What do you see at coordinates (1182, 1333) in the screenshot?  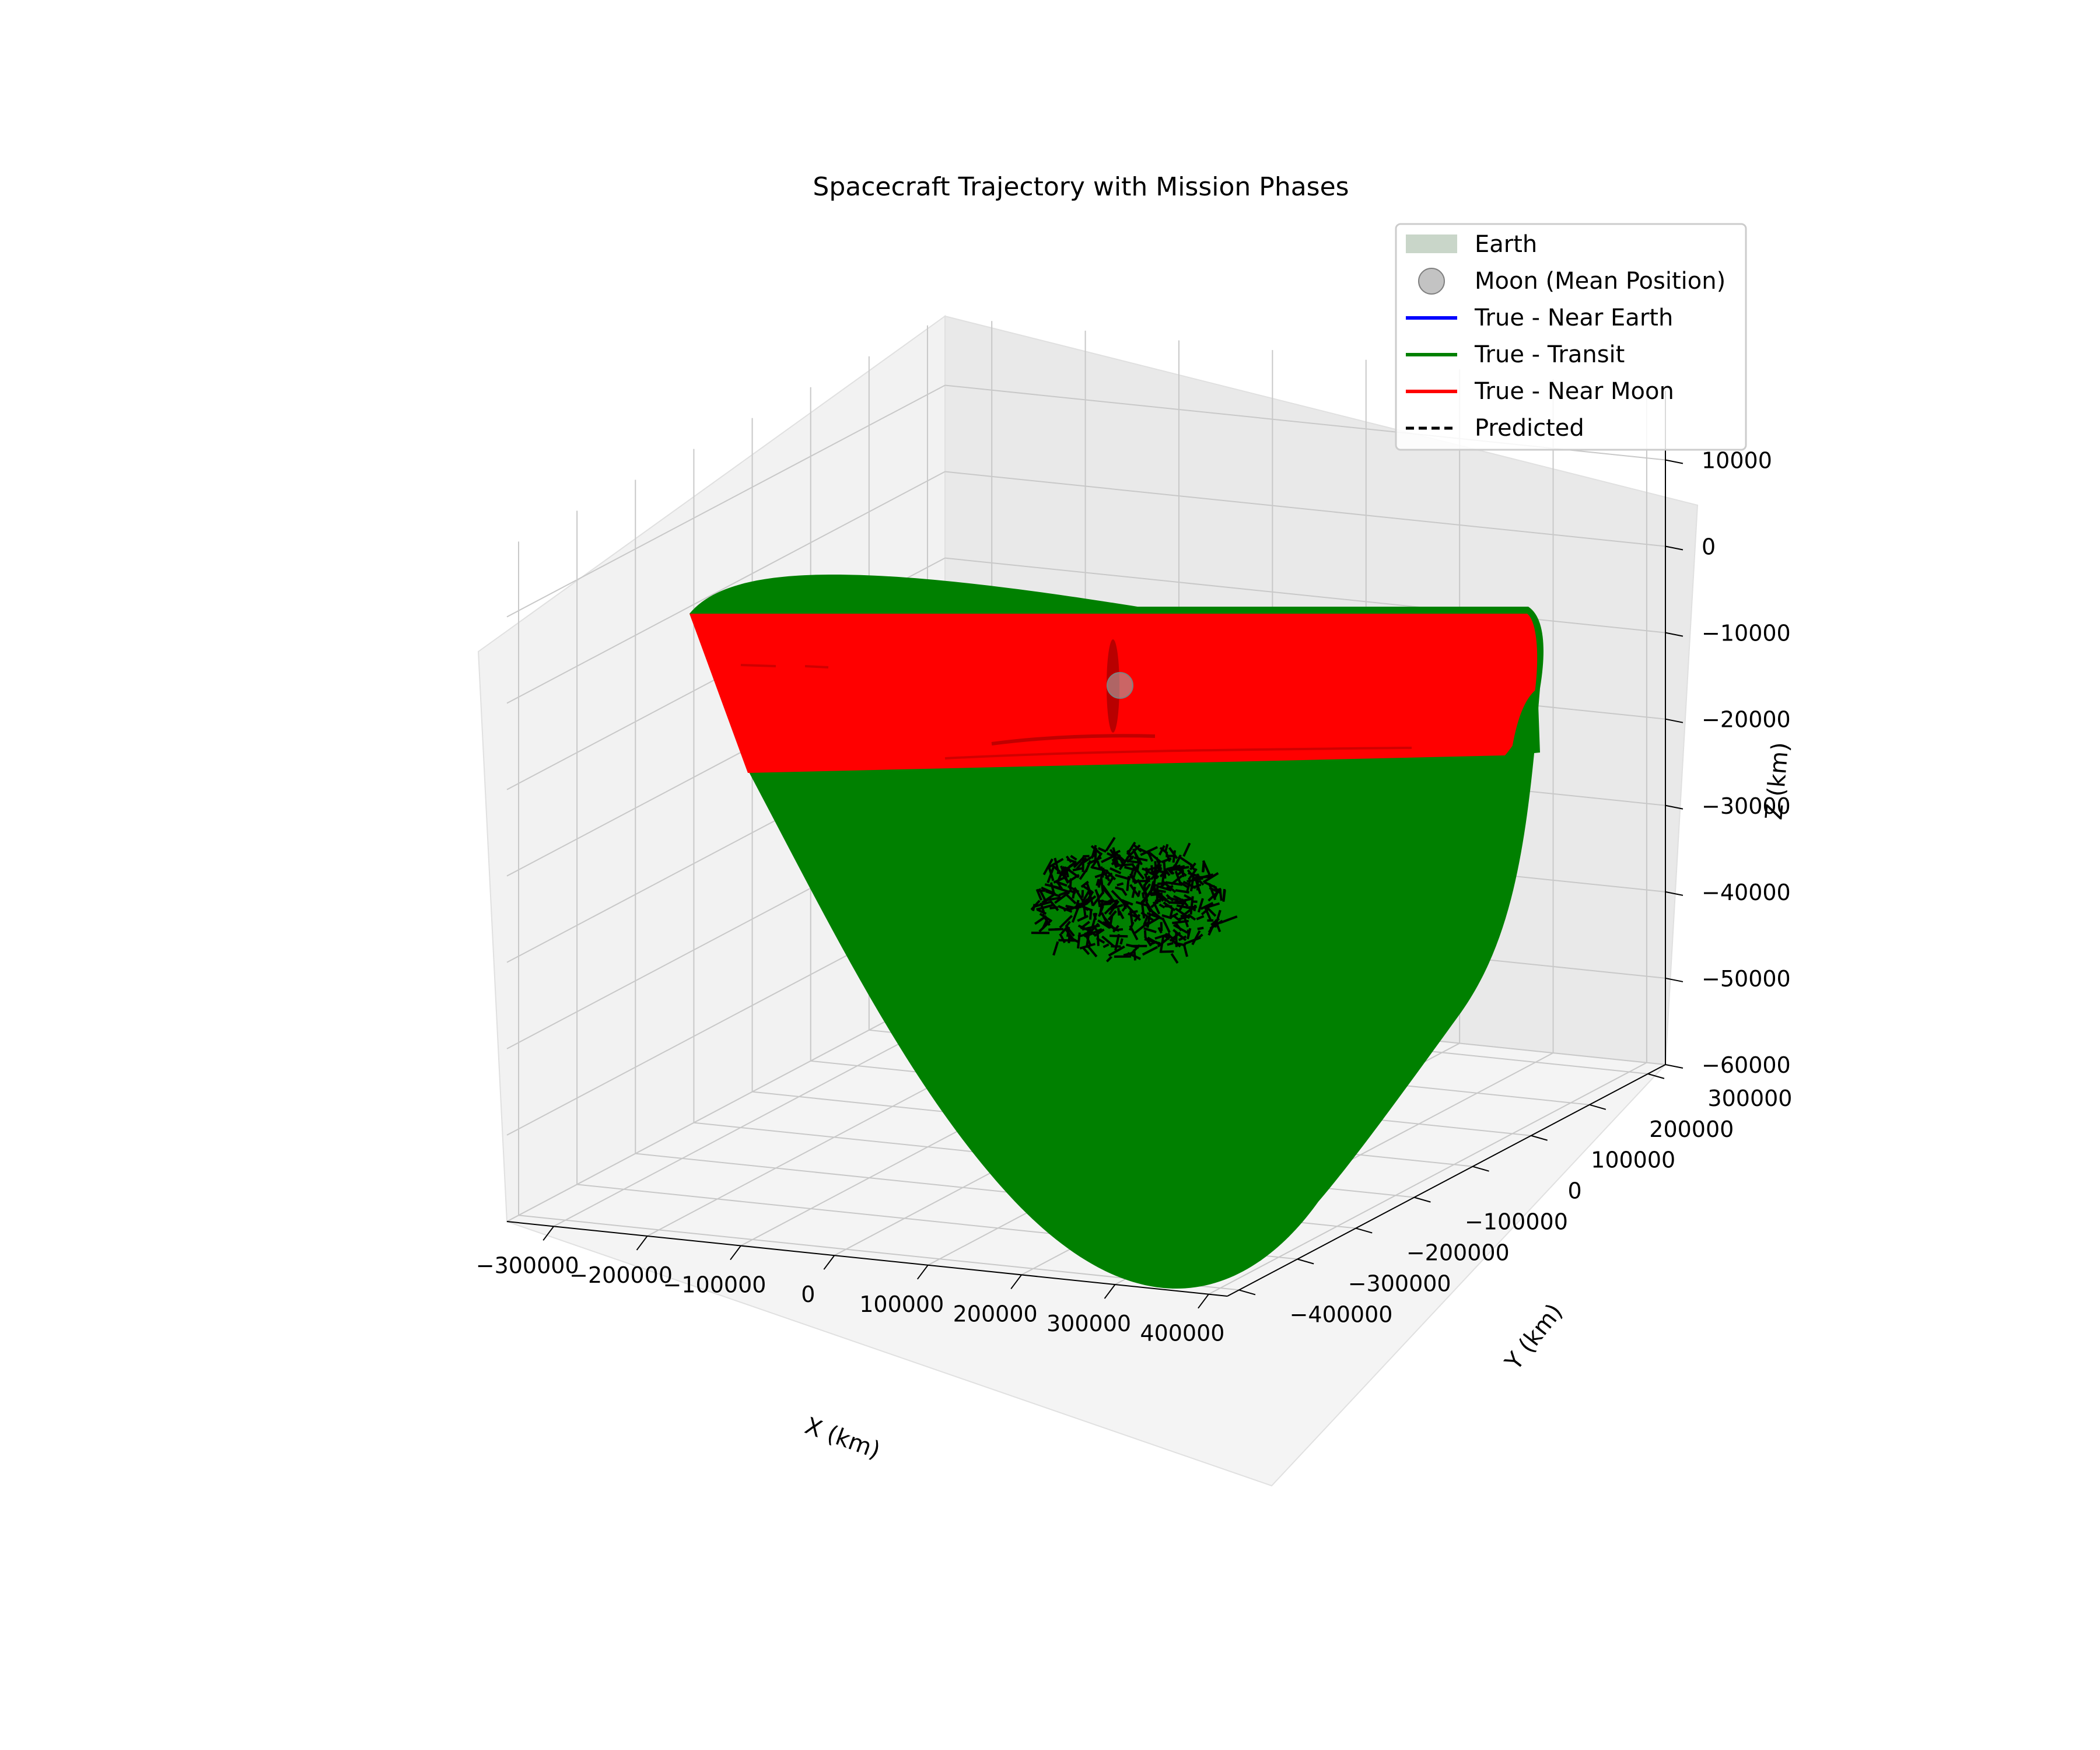 I see `x-tick-label: 400000` at bounding box center [1182, 1333].